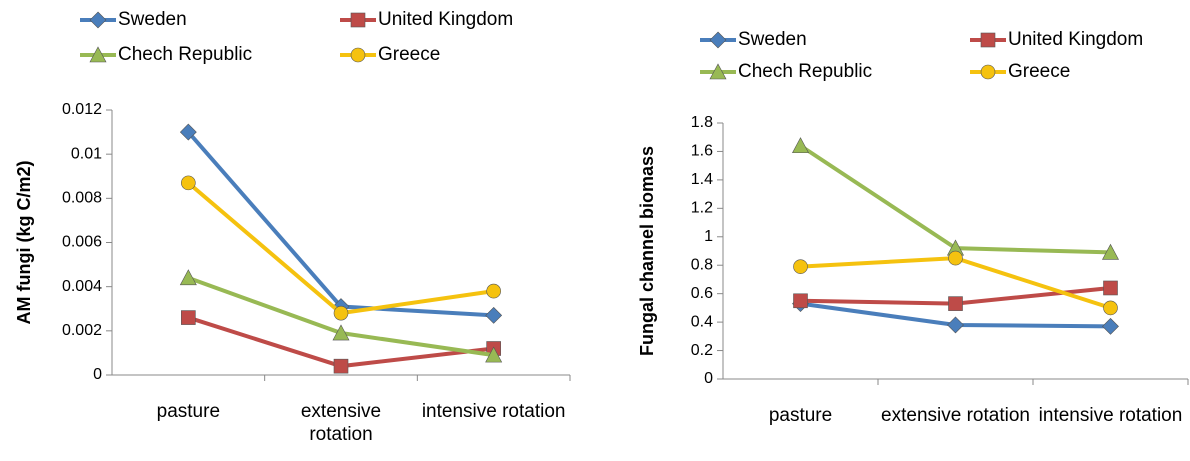 Image resolution: width=1190 pixels, height=461 pixels. Describe the element at coordinates (647, 251) in the screenshot. I see `y-axis-title: Fungal channel biomass` at that location.